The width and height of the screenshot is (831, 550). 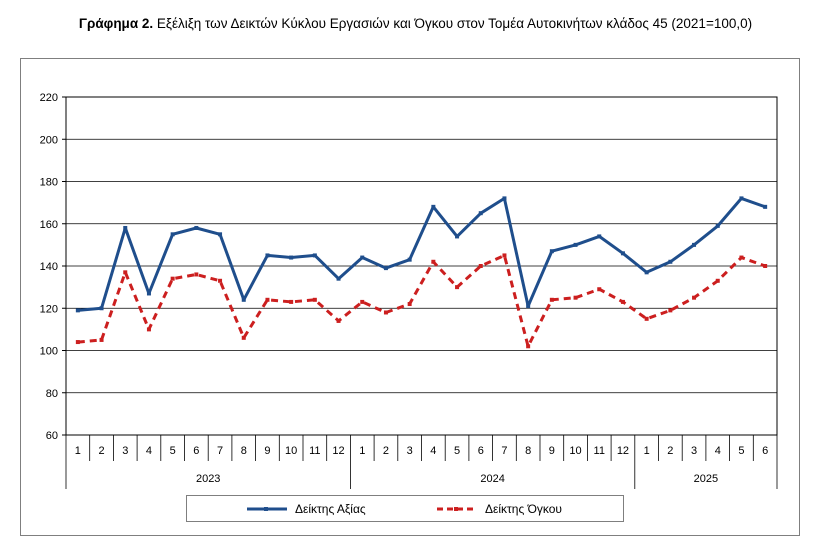 I want to click on legend: Δείκτης Αξίας Δείκτης Όγκου, so click(x=405, y=508).